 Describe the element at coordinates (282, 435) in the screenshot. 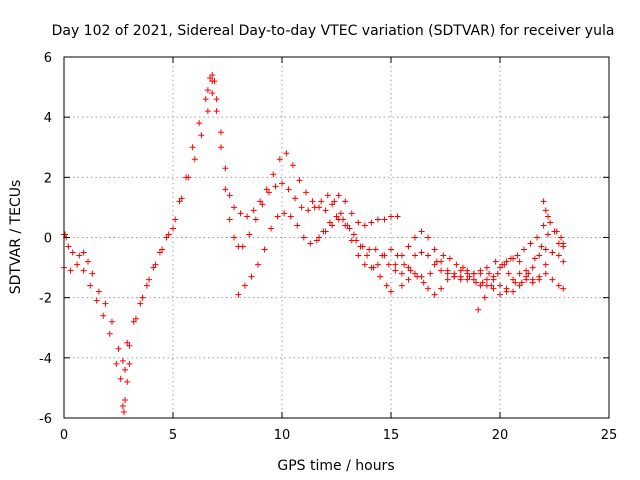

I see `x-tick-label: 10` at that location.